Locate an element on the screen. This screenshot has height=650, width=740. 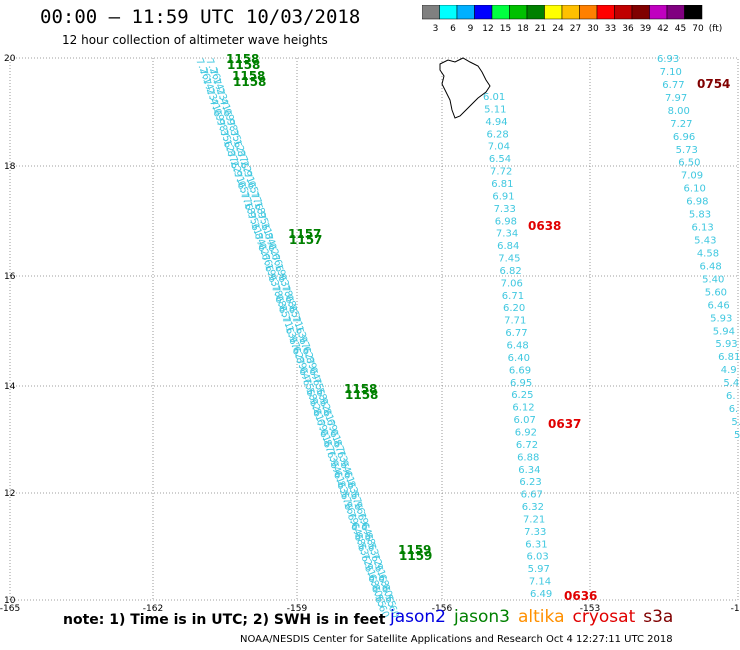
wave-height-value: 6.34 is located at coordinates (529, 470).